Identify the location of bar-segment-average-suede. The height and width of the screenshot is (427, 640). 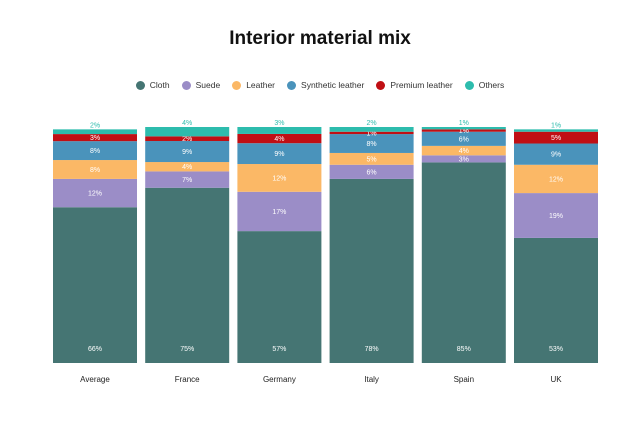
(95, 193).